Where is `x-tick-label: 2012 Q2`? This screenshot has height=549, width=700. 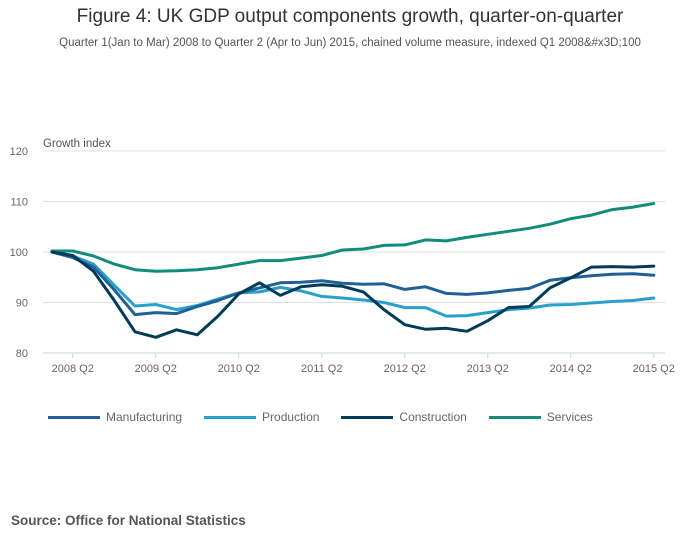 x-tick-label: 2012 Q2 is located at coordinates (405, 369).